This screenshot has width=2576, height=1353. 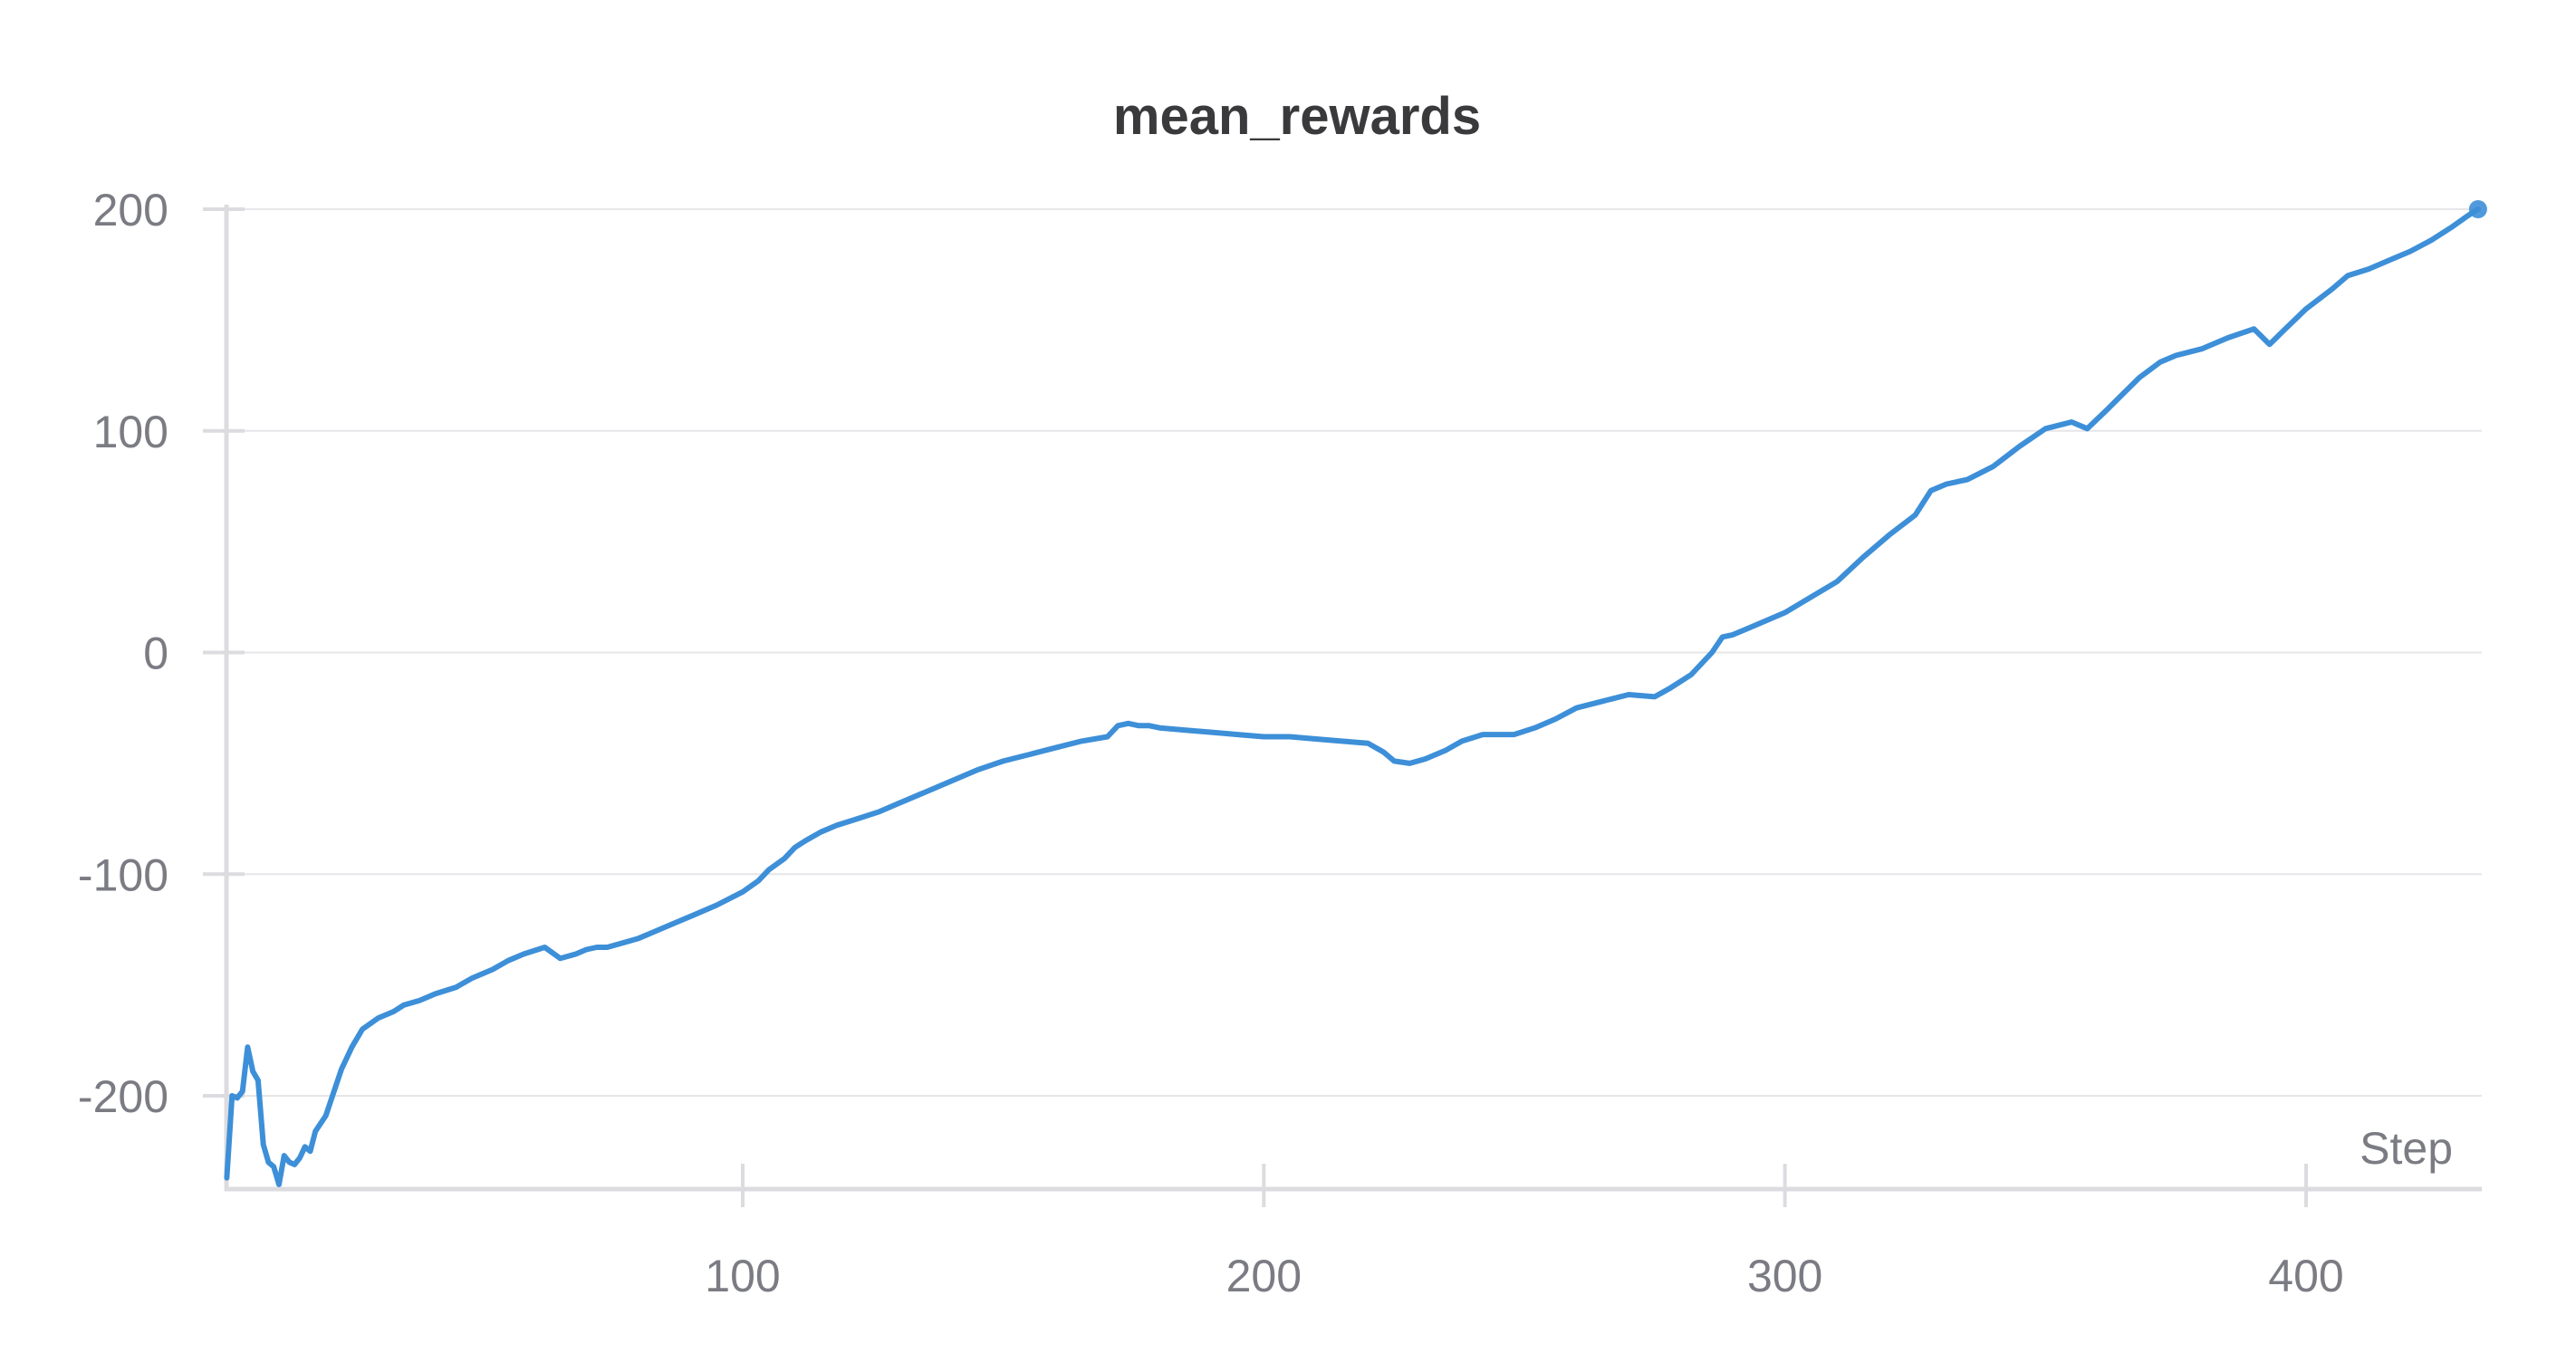 I want to click on y-tick-label: 0, so click(x=155, y=654).